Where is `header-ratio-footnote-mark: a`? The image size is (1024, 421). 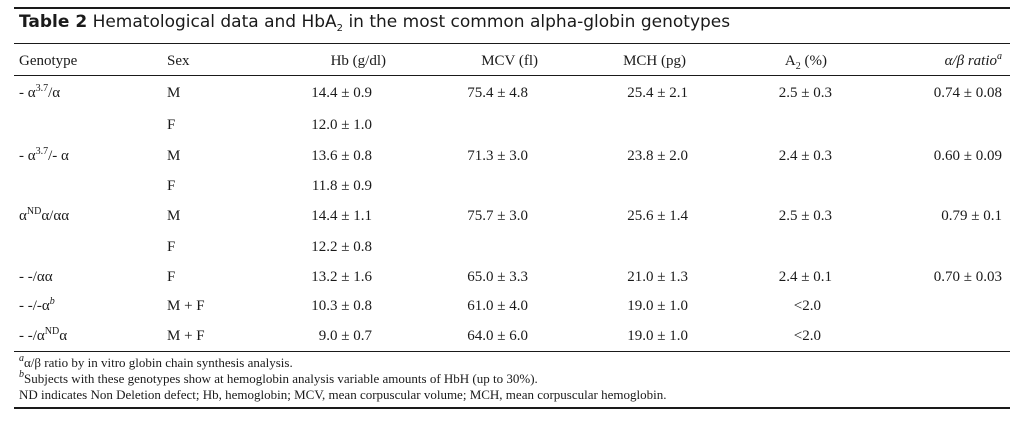 header-ratio-footnote-mark: a is located at coordinates (999, 56).